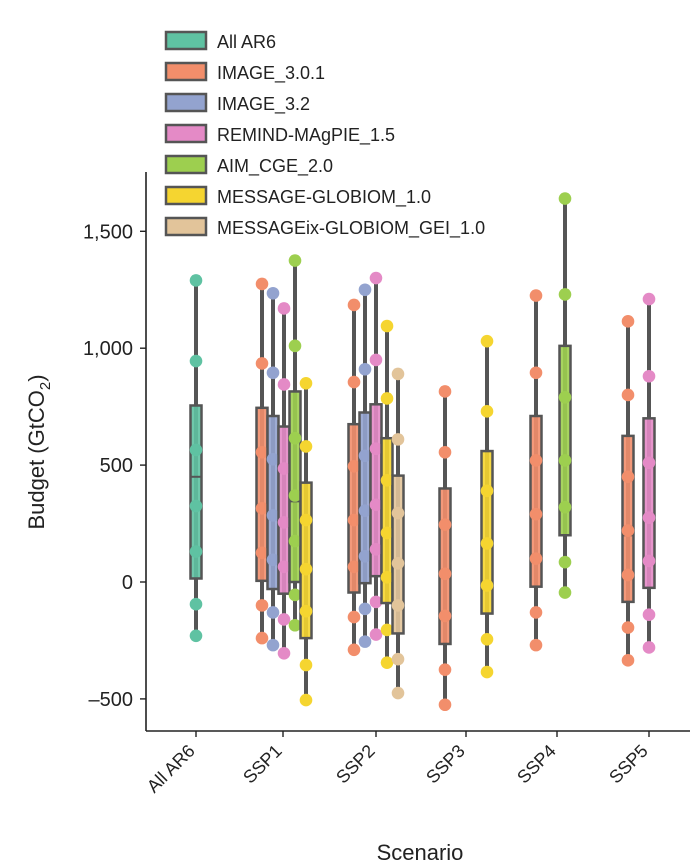 The image size is (695, 868). What do you see at coordinates (365, 465) in the screenshot?
I see `box-image-3-2-ssp2` at bounding box center [365, 465].